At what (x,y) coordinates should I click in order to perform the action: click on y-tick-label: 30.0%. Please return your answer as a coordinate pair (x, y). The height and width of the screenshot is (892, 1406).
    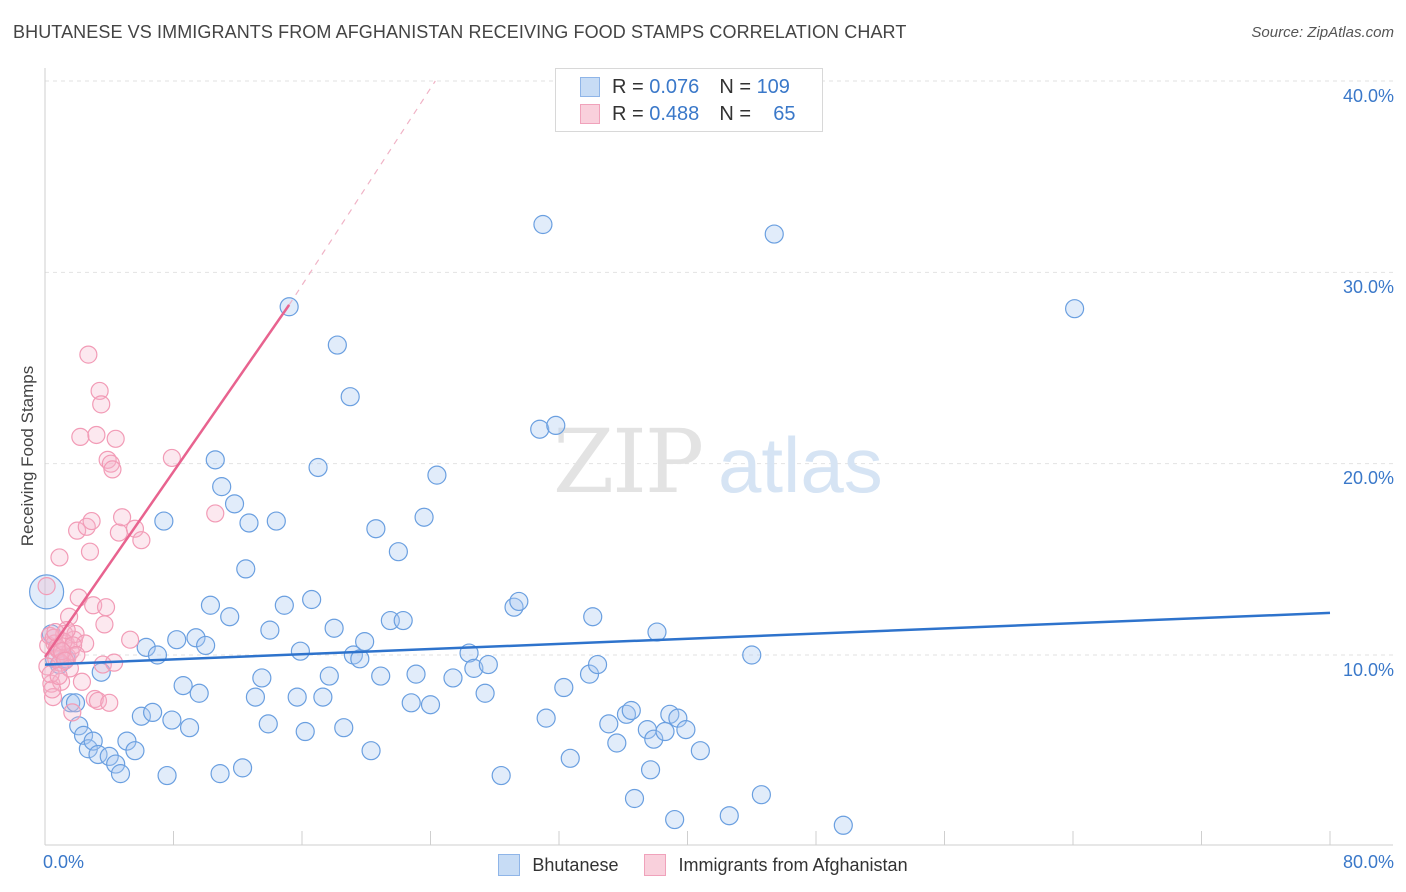
    Looking at the image, I should click on (1368, 287).